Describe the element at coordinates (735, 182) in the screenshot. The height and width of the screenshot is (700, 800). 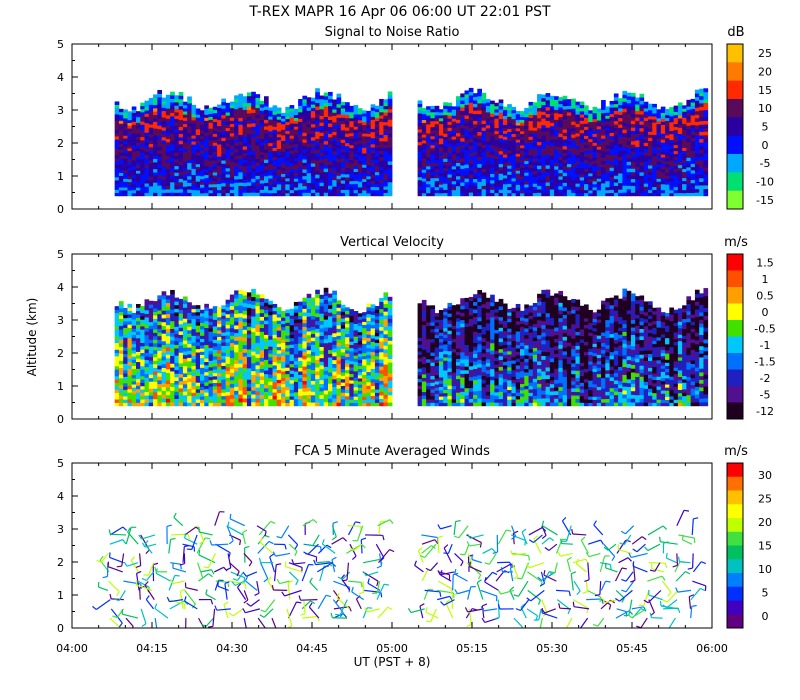
I see `colorbar-swatch` at that location.